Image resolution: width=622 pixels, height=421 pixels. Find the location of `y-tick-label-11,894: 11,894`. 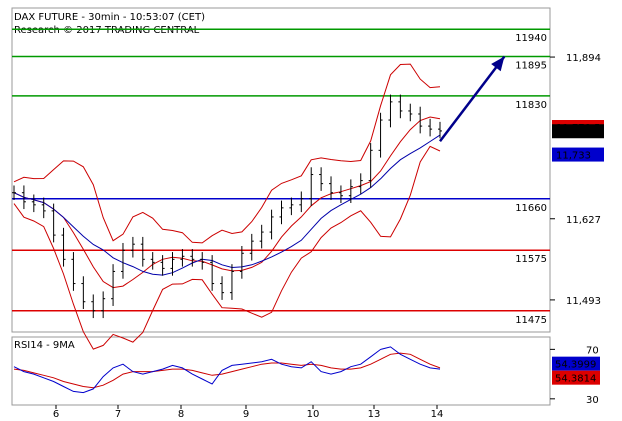

y-tick-label-11,894: 11,894 is located at coordinates (583, 58).